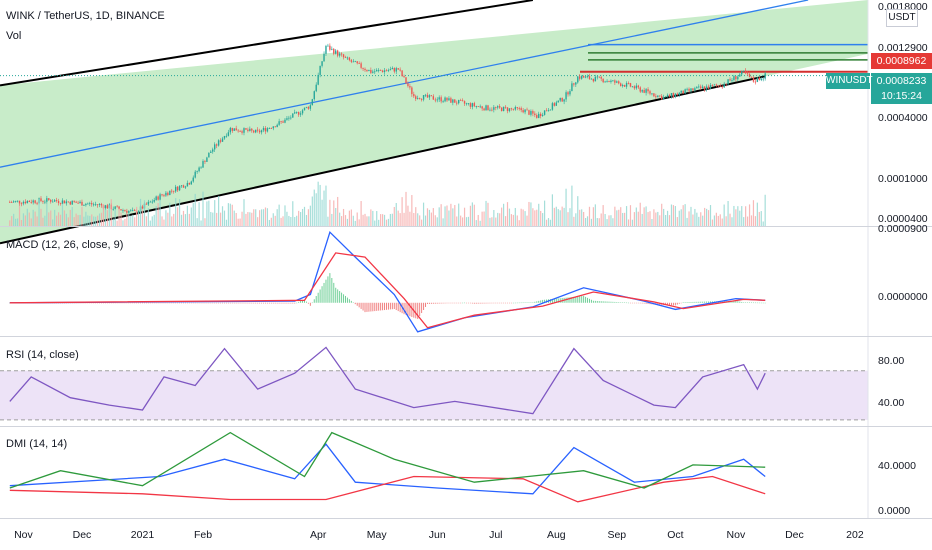 The image size is (932, 550). What do you see at coordinates (616, 535) in the screenshot?
I see `time-axis-tick: Sep` at bounding box center [616, 535].